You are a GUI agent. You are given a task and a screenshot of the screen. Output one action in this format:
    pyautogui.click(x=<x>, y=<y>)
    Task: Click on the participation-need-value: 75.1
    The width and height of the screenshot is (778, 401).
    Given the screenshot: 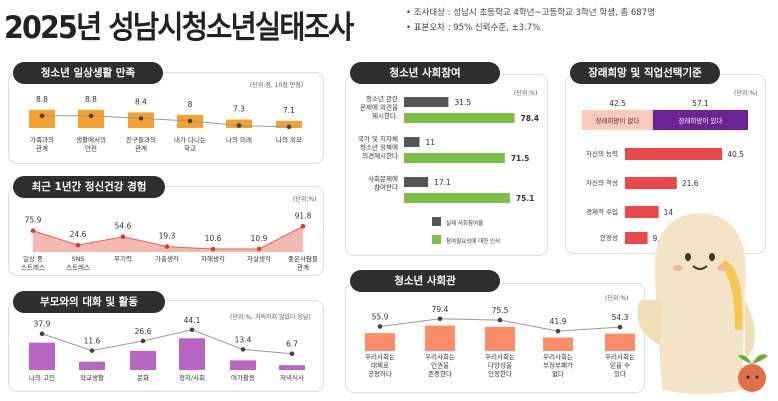 What is the action you would take?
    pyautogui.click(x=525, y=198)
    